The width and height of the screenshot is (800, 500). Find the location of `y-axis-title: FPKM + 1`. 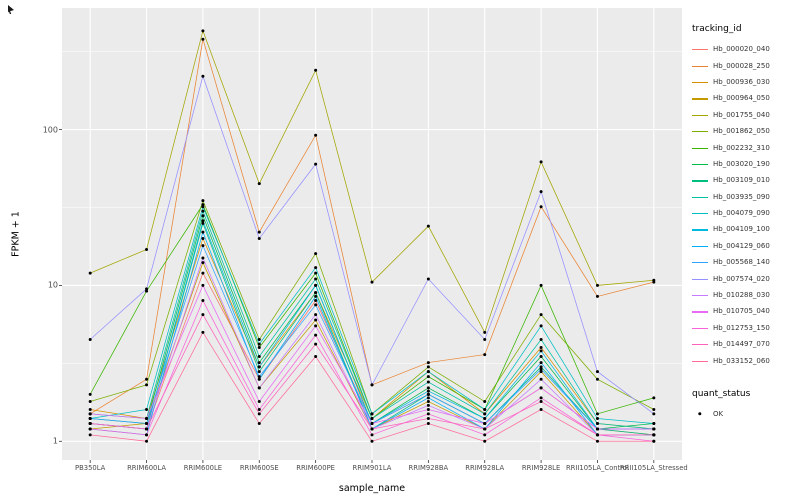

y-axis-title: FPKM + 1 is located at coordinates (16, 234).